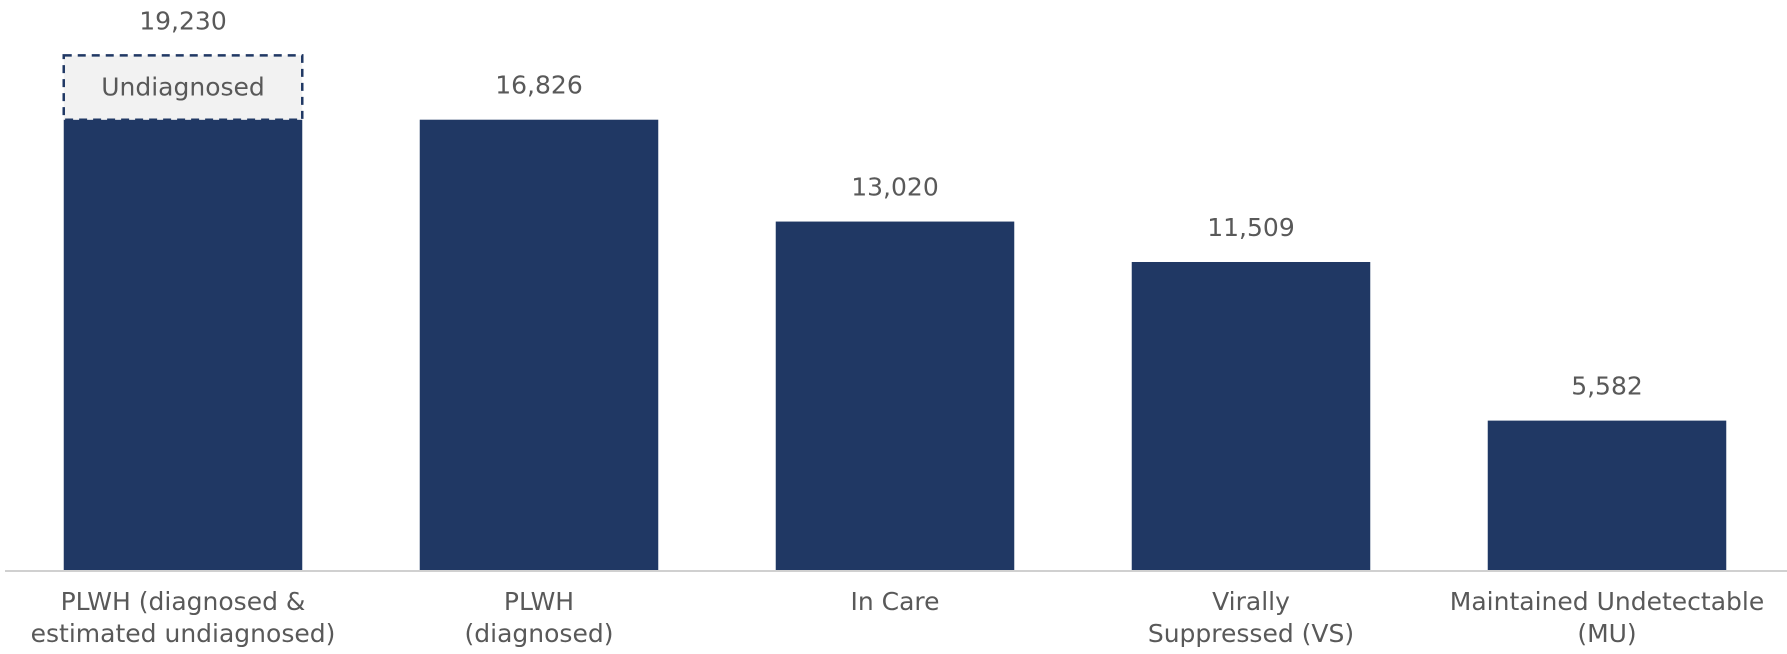 The width and height of the screenshot is (1787, 654). I want to click on x-tick-label: PLWH (diagnosed), so click(539, 617).